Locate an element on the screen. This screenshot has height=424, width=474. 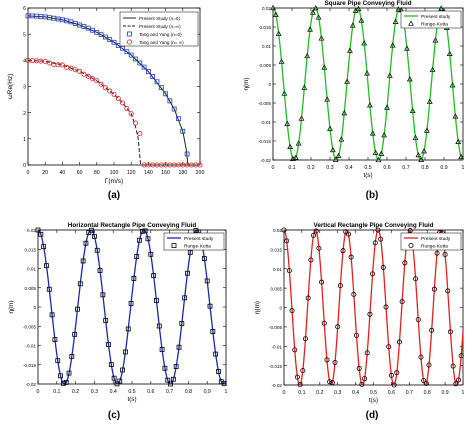
y-tick-label: 1 is located at coordinates (24, 140).